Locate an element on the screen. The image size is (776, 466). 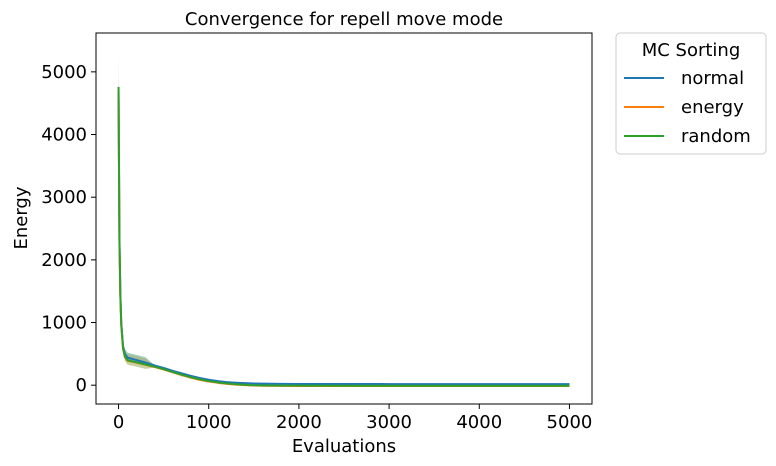
x-tick-label: 5000 is located at coordinates (570, 422).